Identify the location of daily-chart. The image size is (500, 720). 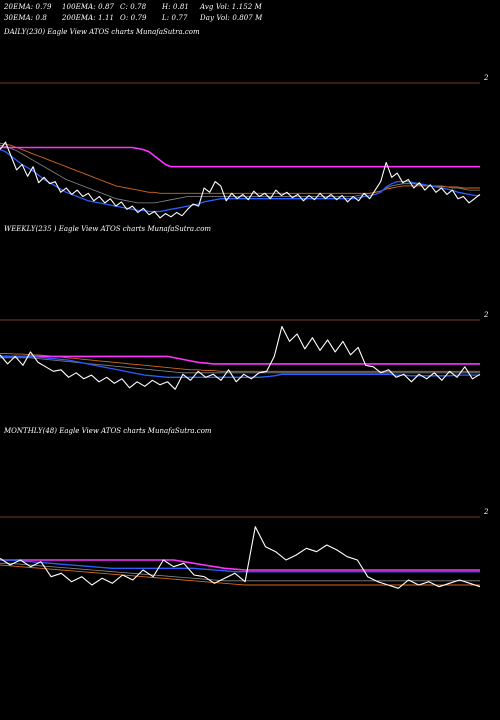
(240, 180).